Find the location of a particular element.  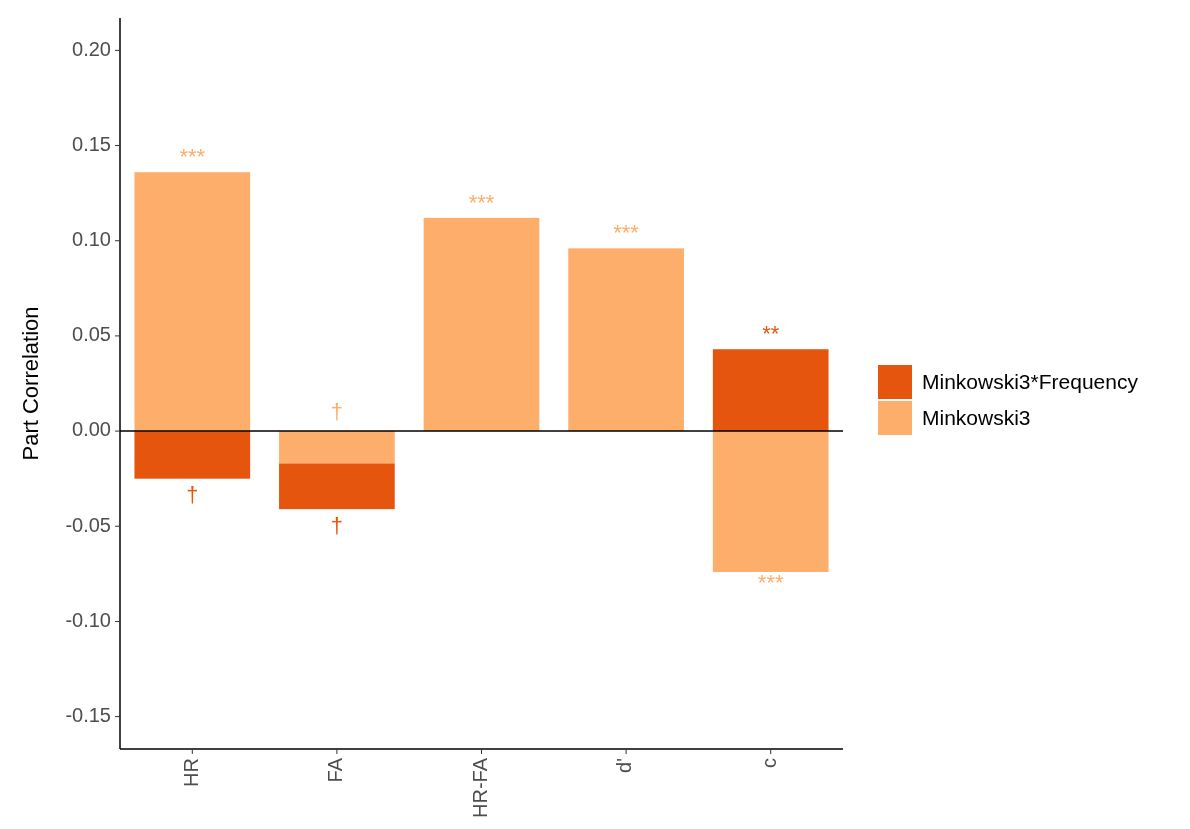

y-tick-label: 0.05 is located at coordinates (91, 334).